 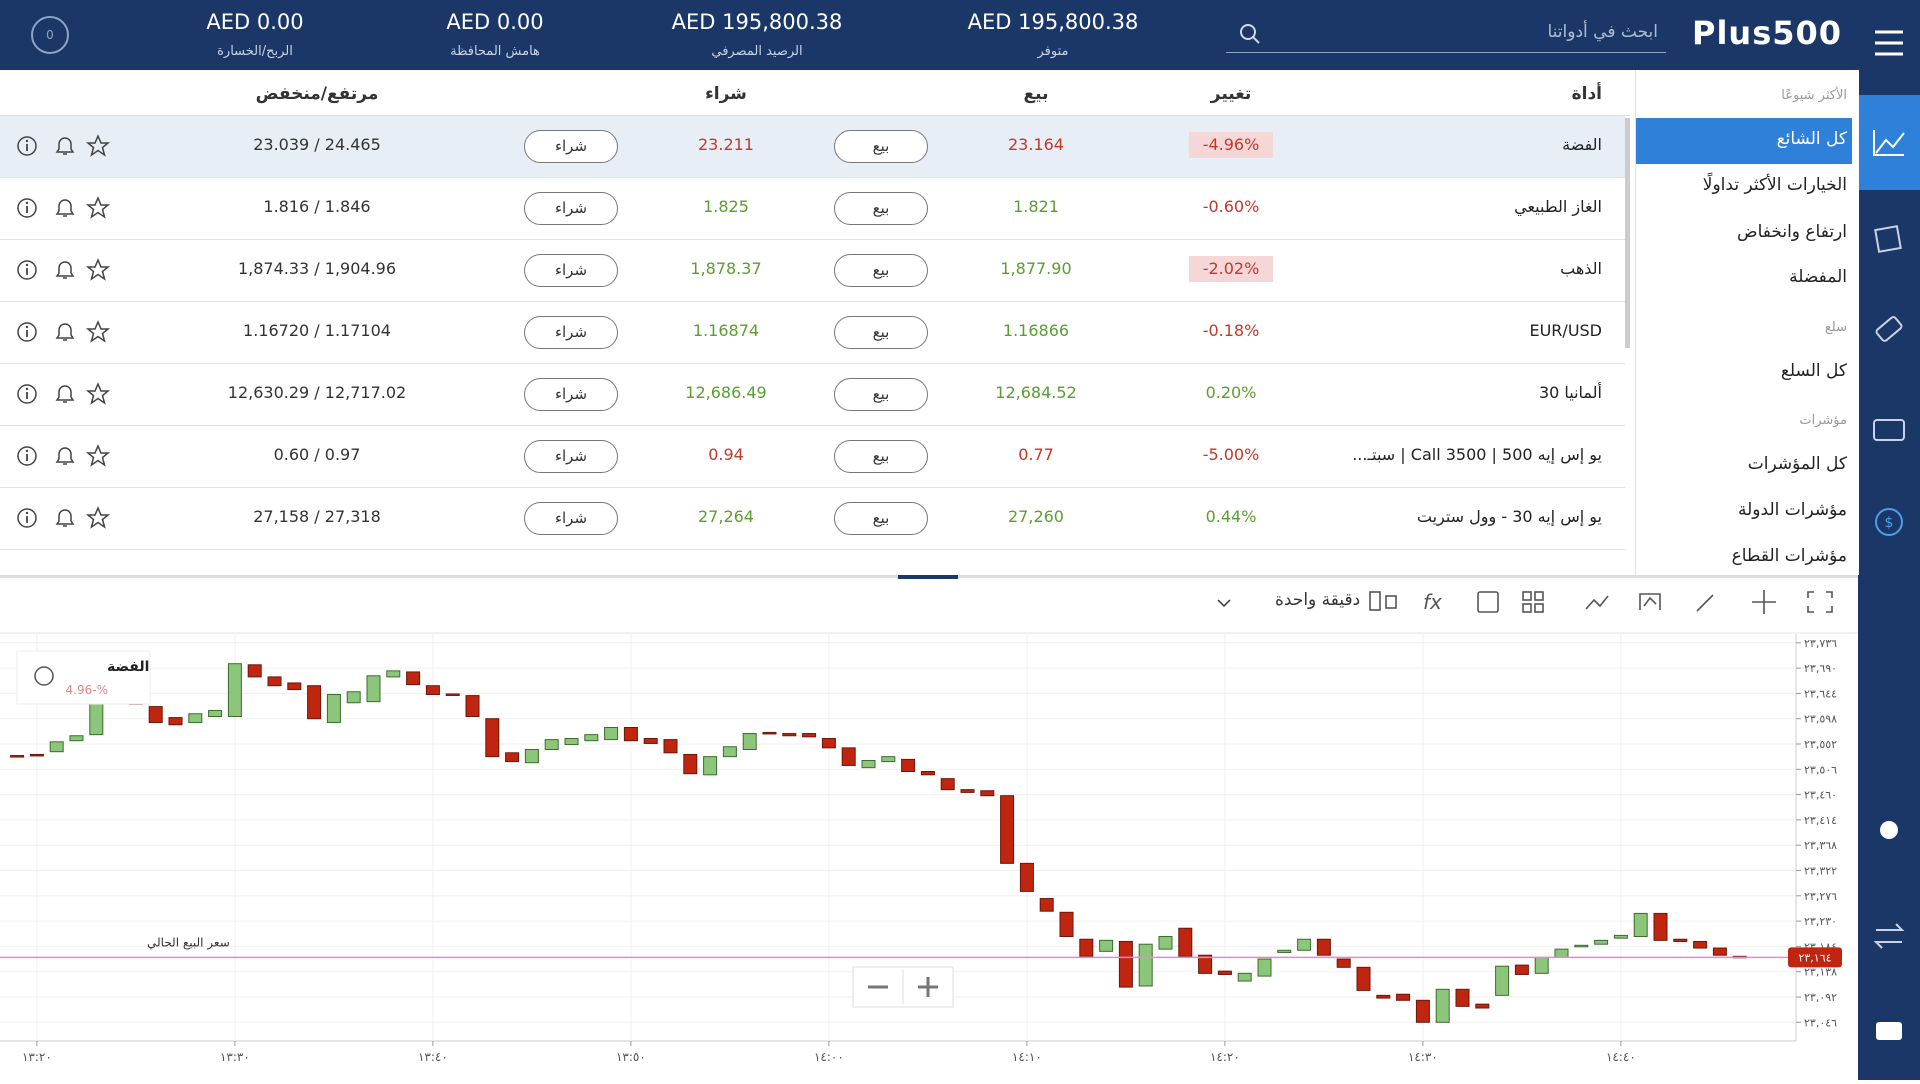 I want to click on buy-price: 12,686.49, so click(x=726, y=392).